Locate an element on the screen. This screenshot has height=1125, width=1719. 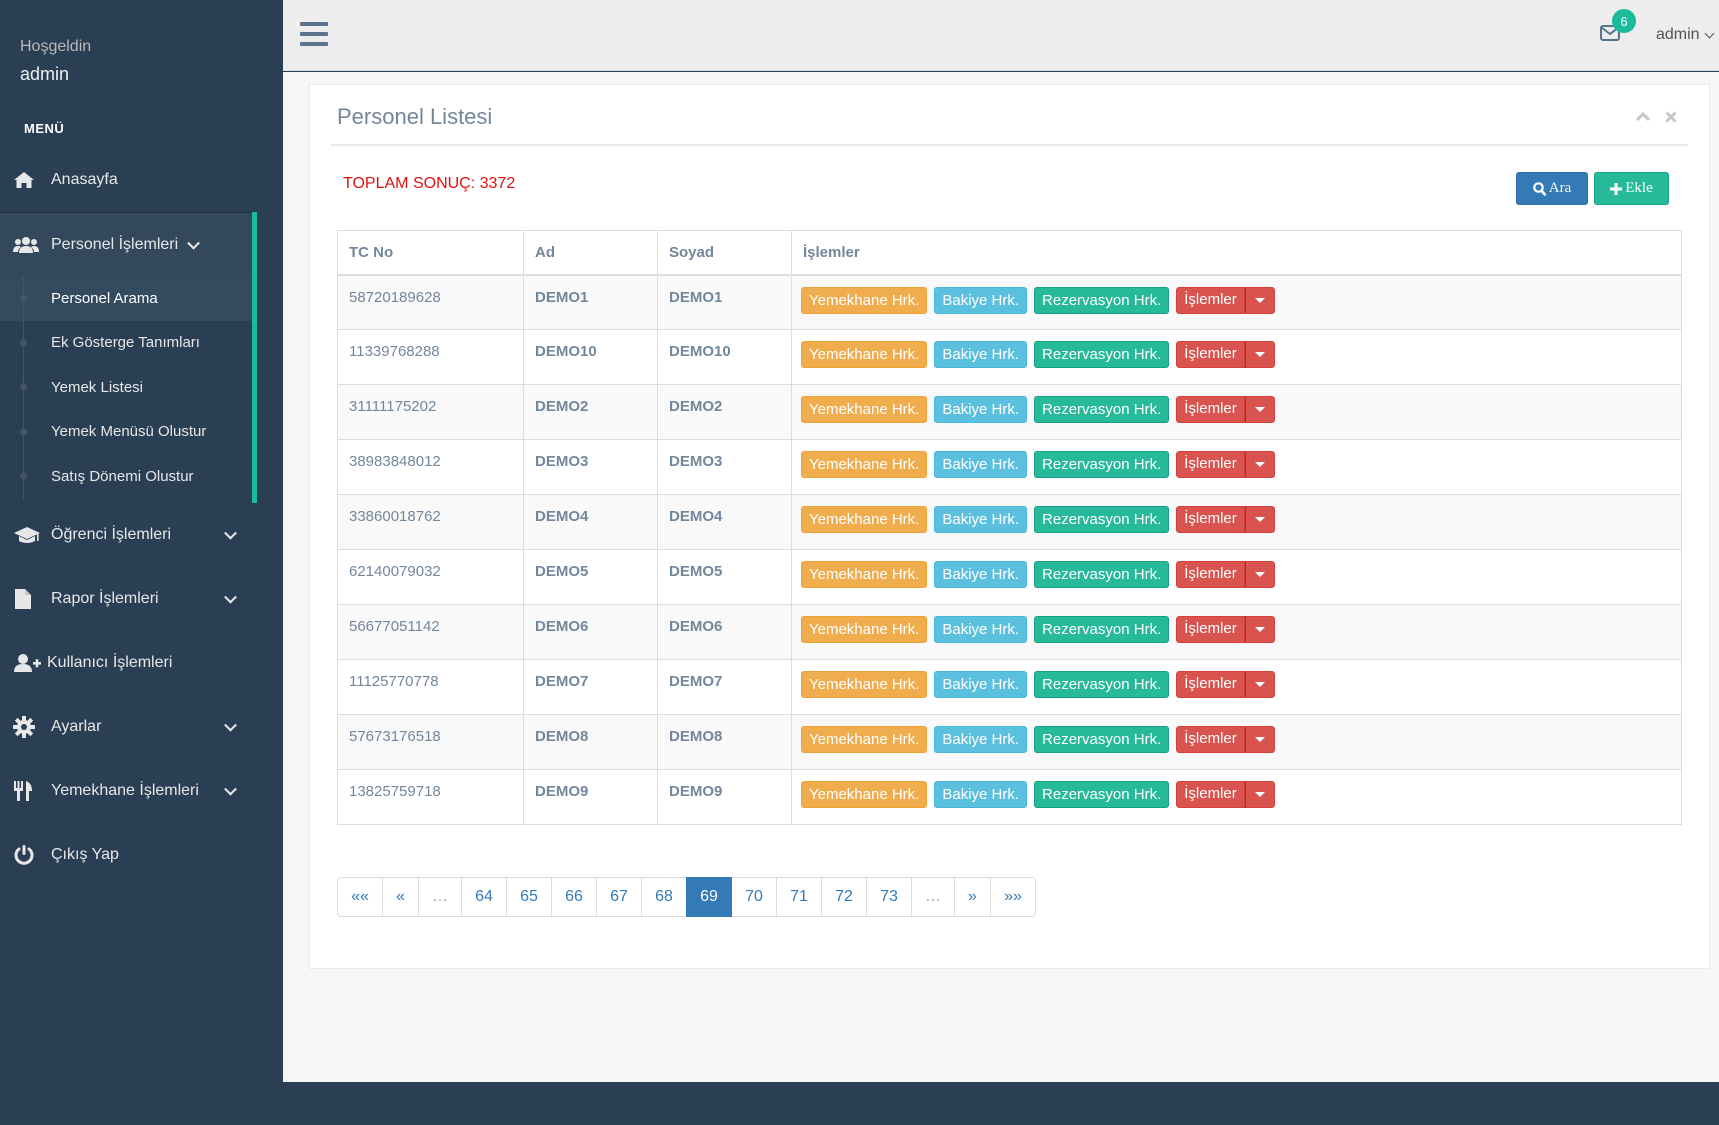
sidebar-item-ogrenci: Öğrenci İşlemleri is located at coordinates (141, 535).